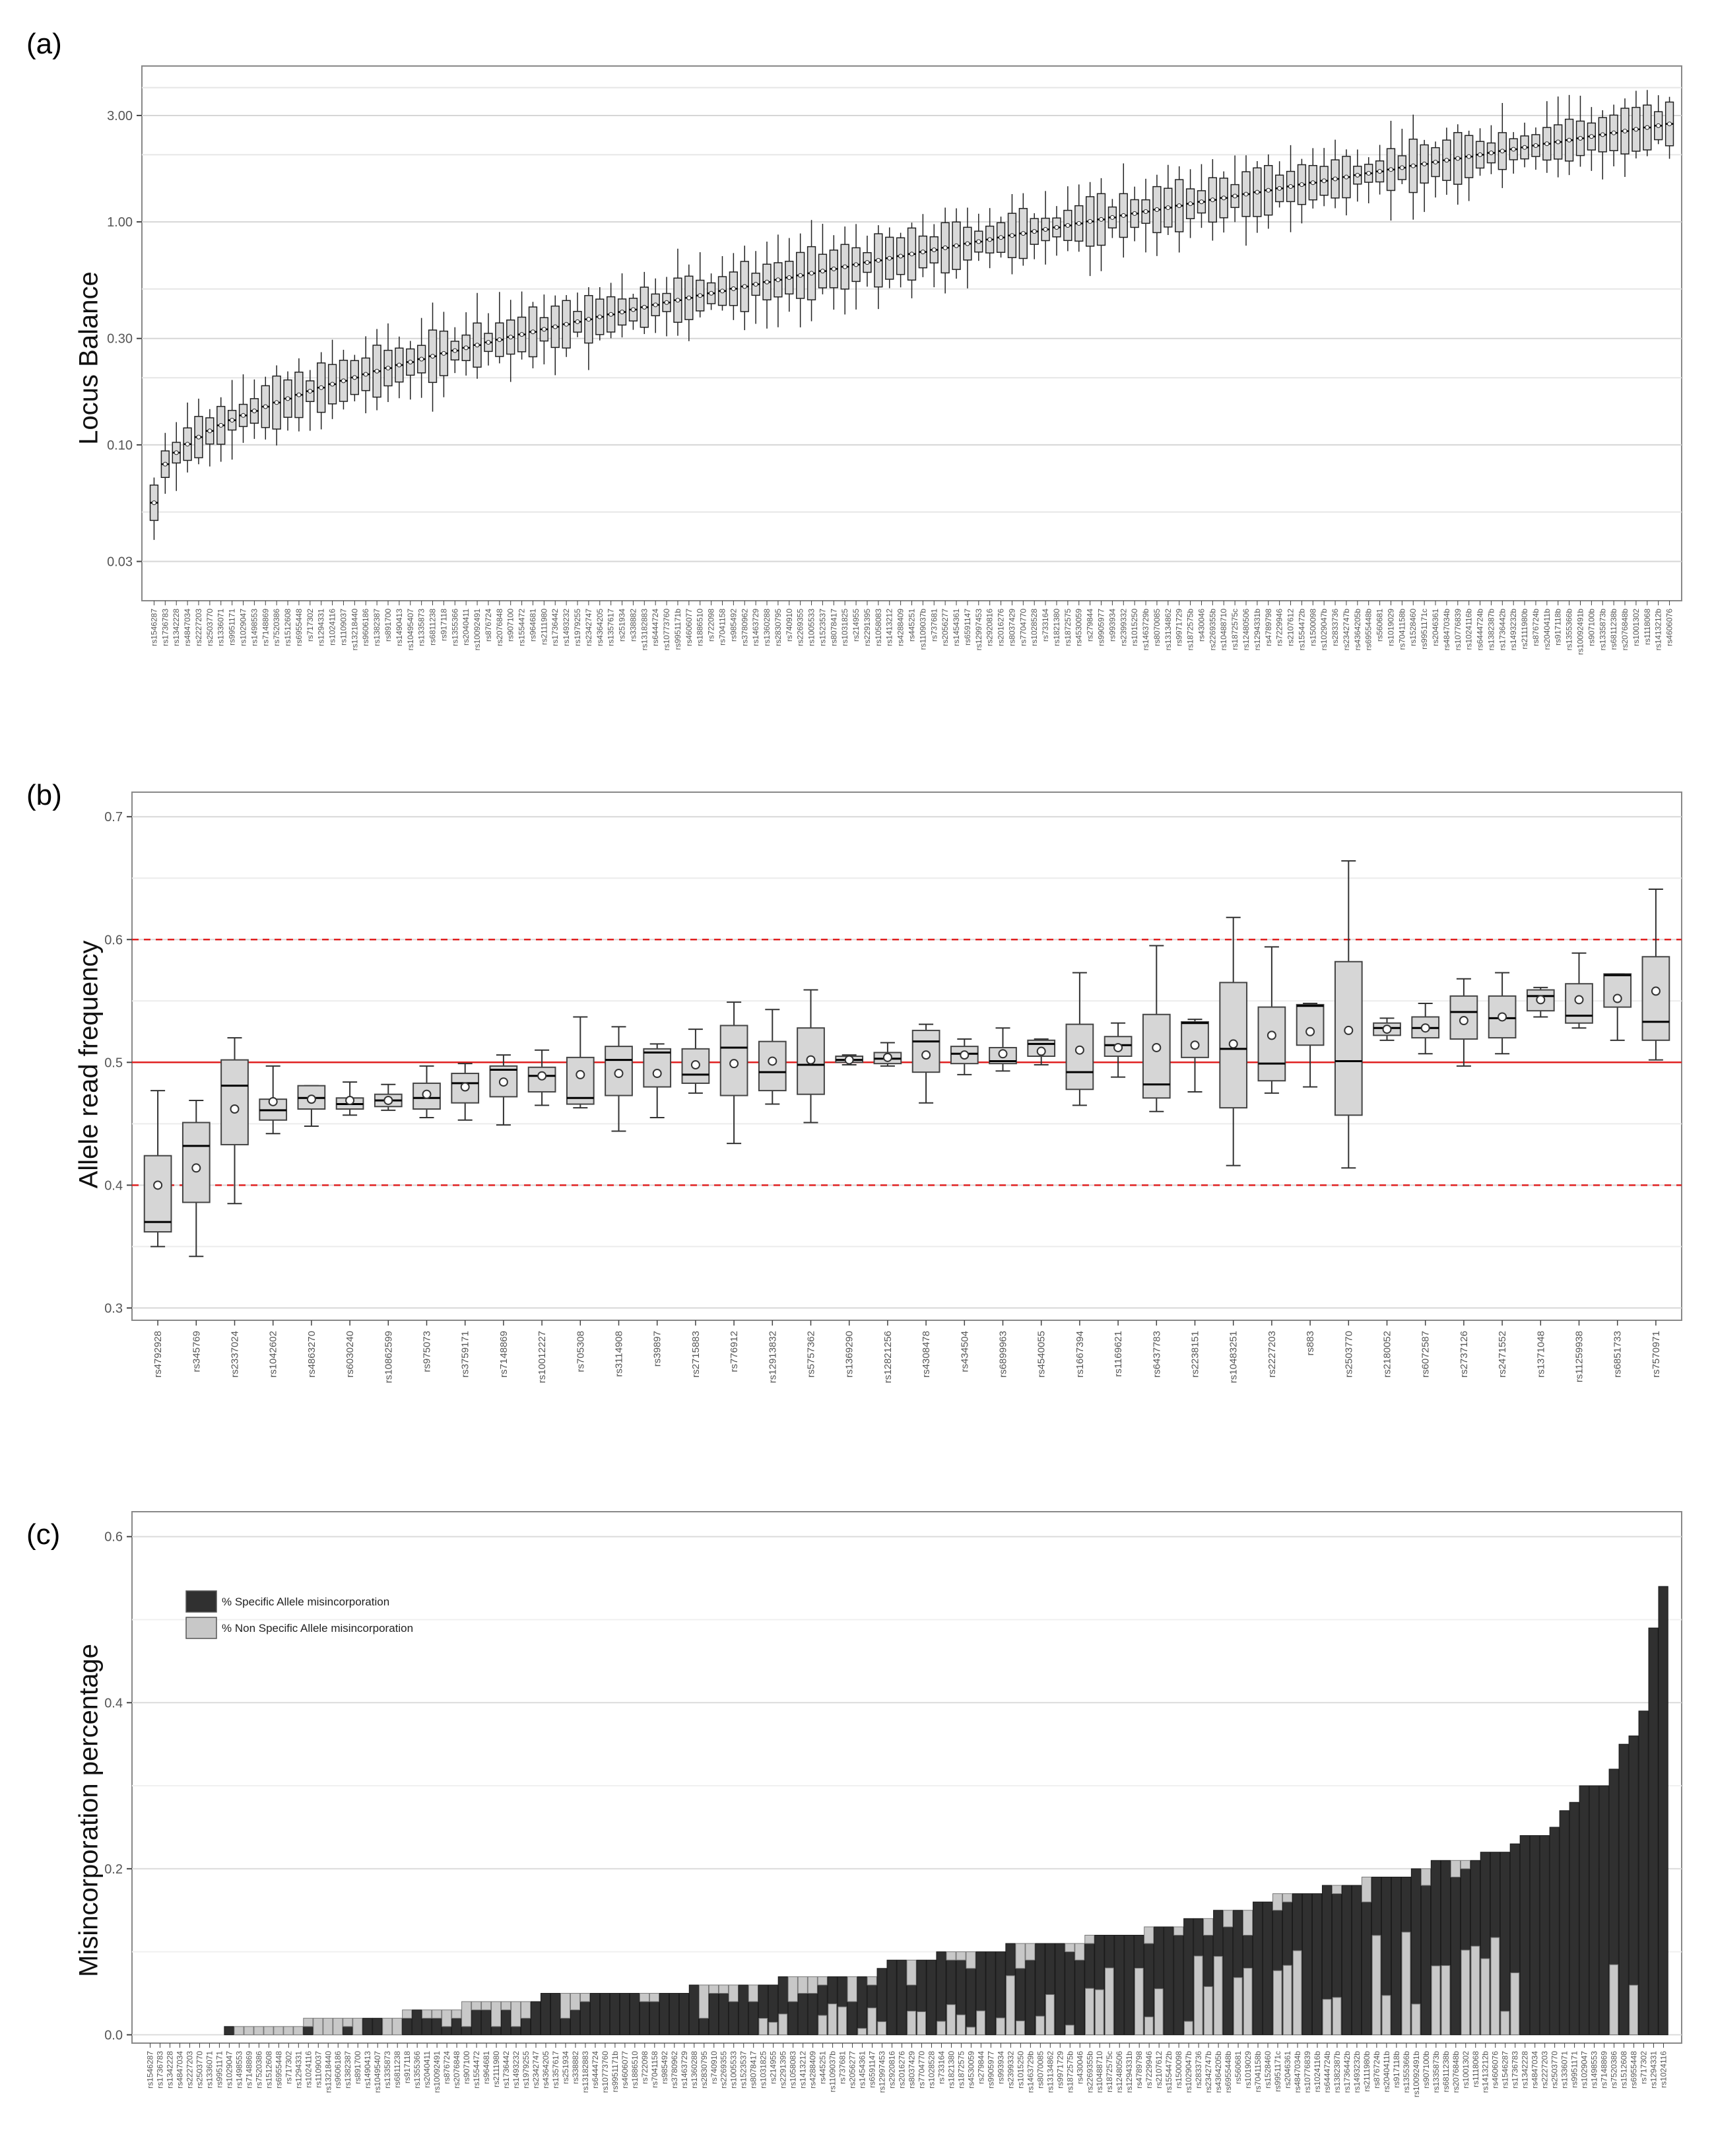  What do you see at coordinates (1574, 2069) in the screenshot?
I see `x-tick-label: rs9951171` at bounding box center [1574, 2069].